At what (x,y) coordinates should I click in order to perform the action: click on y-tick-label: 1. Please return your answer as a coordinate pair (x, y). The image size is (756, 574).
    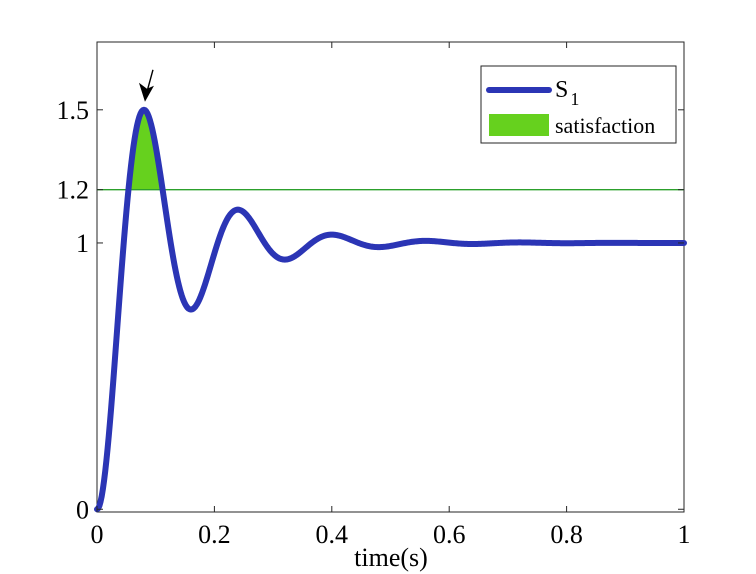
    Looking at the image, I should click on (82, 243).